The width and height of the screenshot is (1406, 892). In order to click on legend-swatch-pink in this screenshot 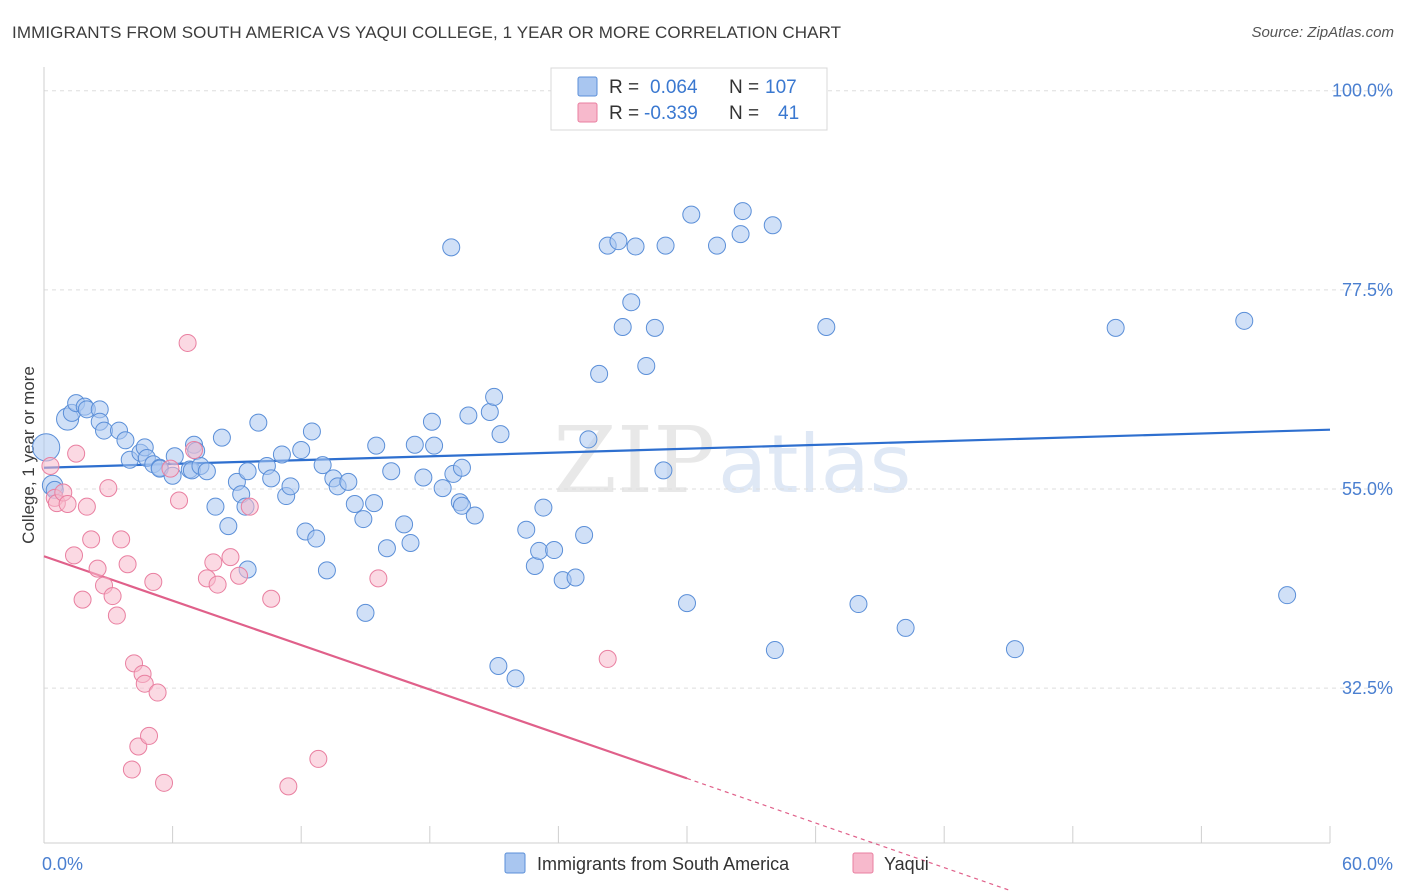, I will do `click(587, 112)`.